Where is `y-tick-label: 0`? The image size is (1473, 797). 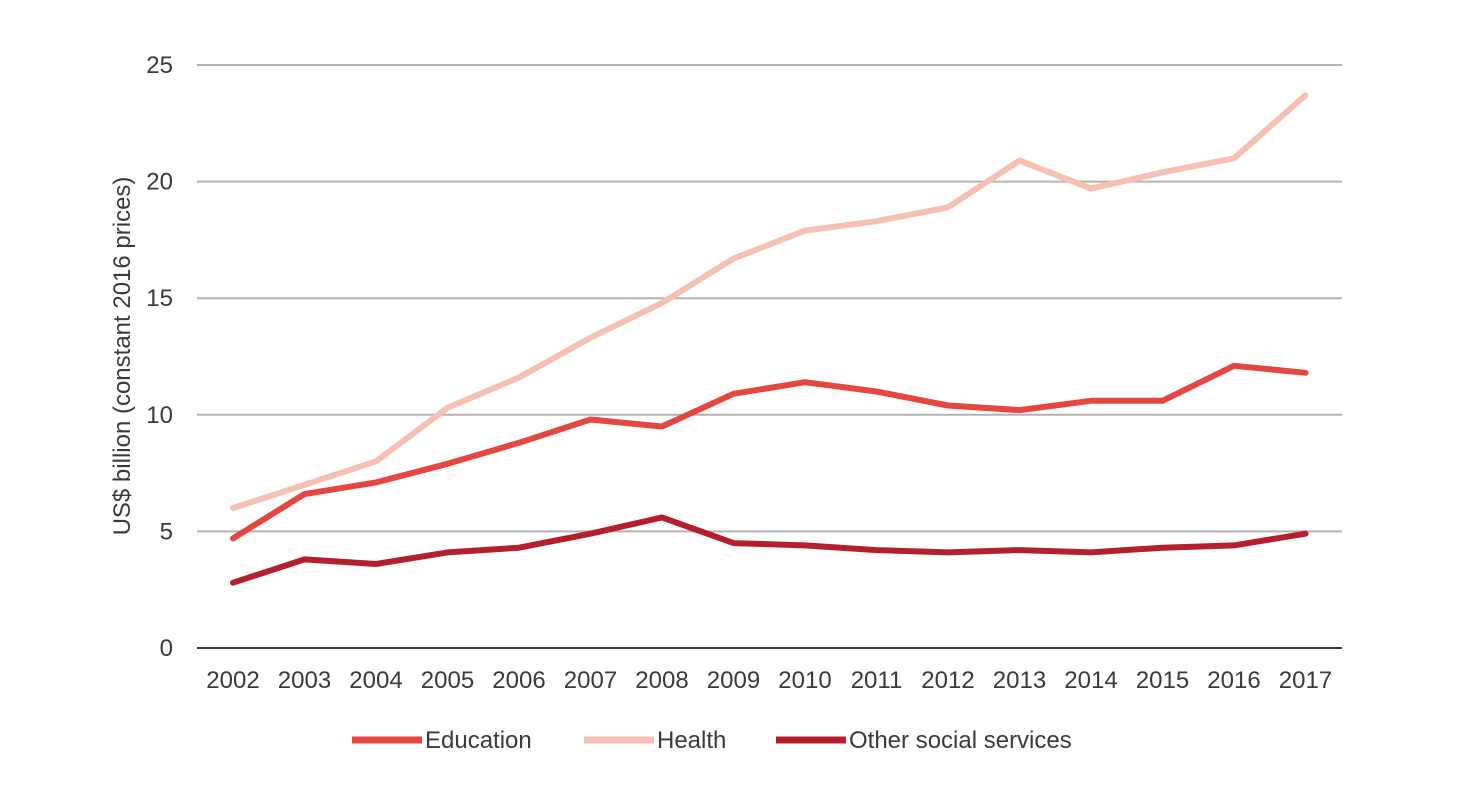 y-tick-label: 0 is located at coordinates (166, 648).